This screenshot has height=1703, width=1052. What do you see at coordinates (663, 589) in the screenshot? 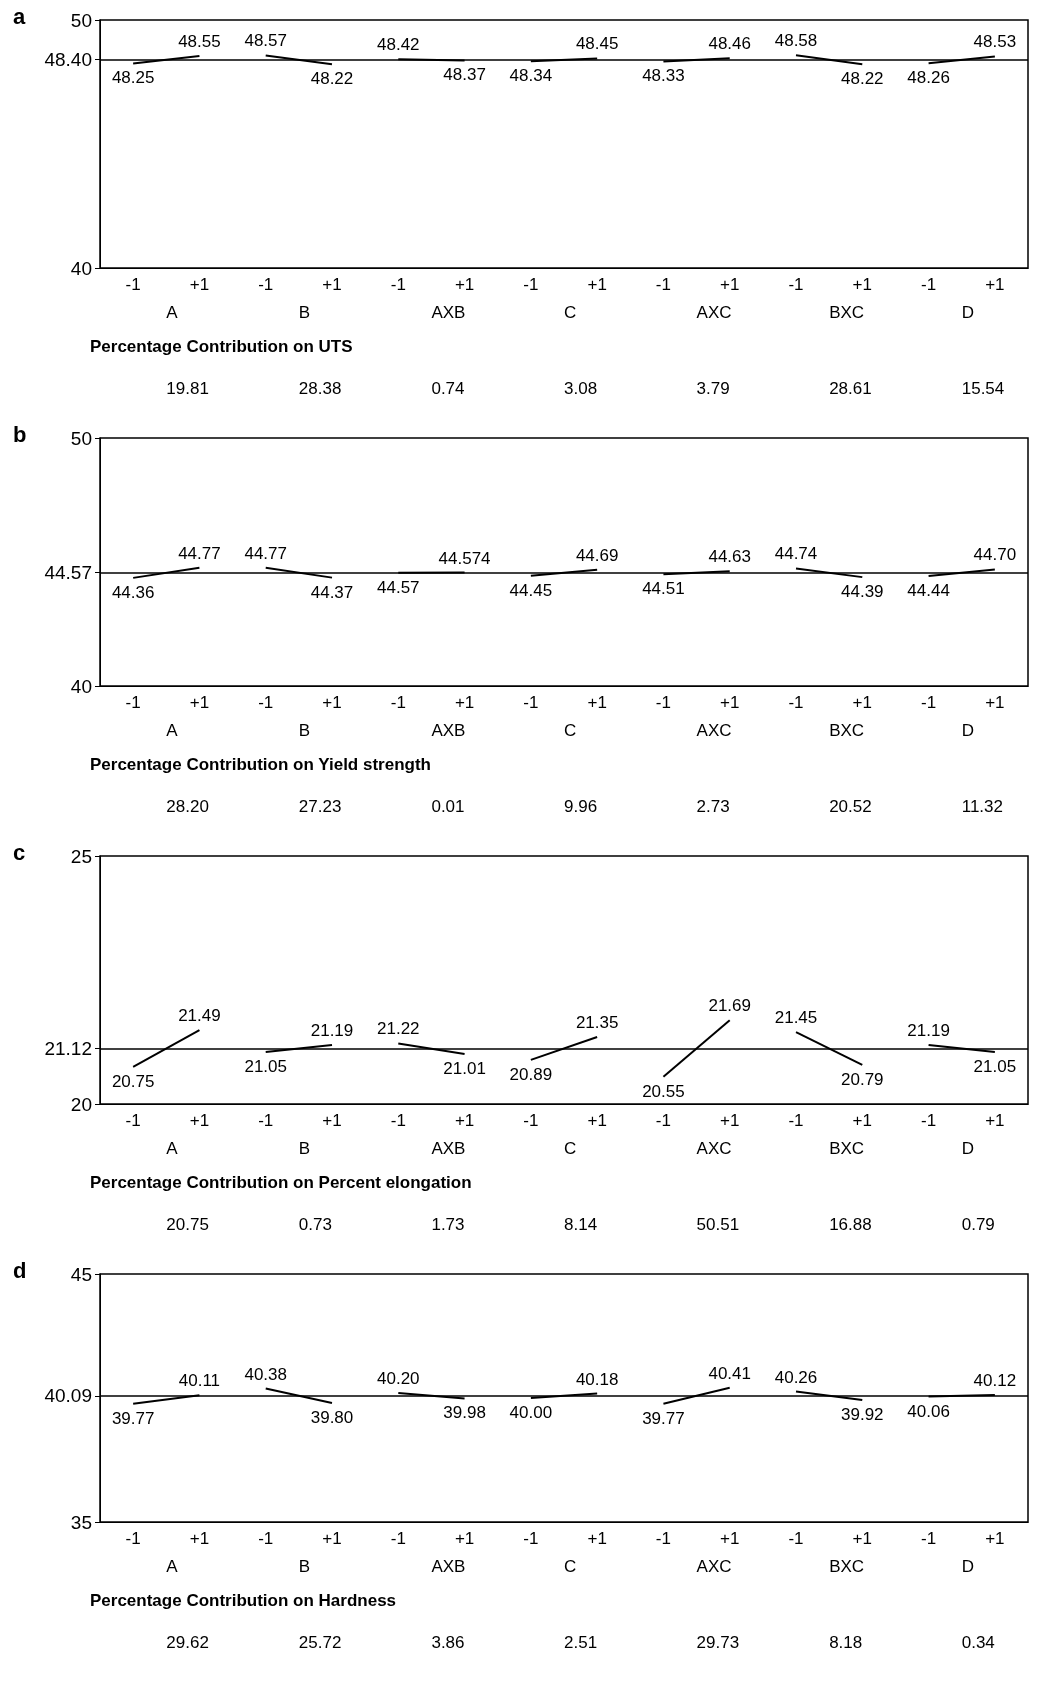
I see `data-label: 44.51` at bounding box center [663, 589].